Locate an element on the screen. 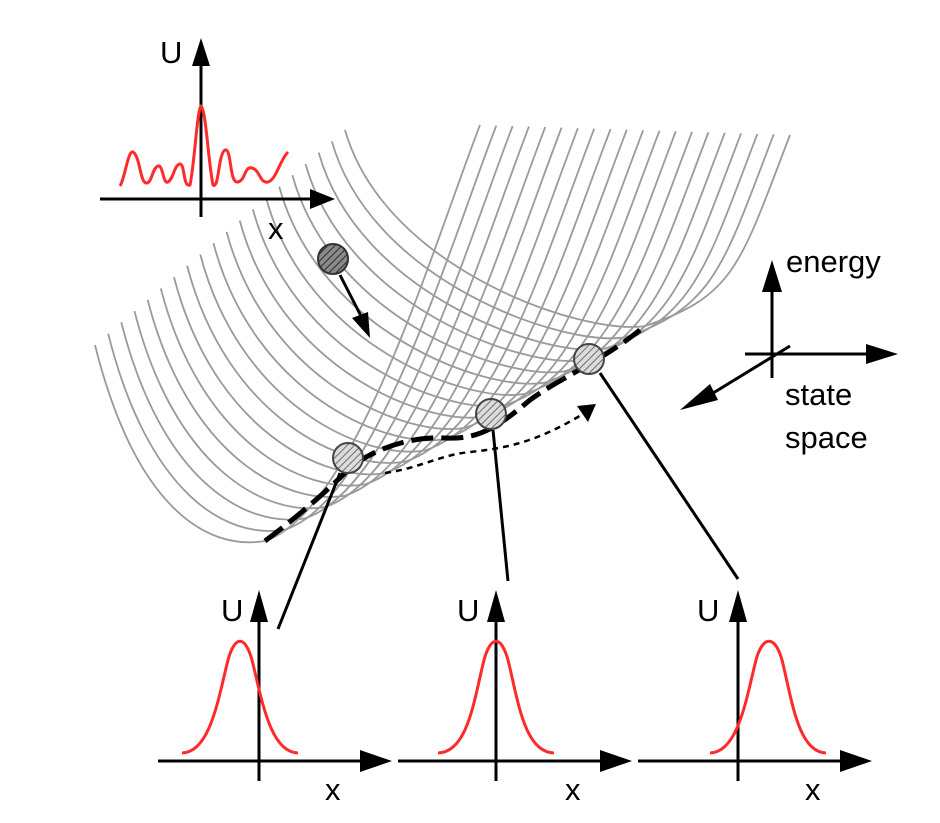 This screenshot has height=823, width=940. inset-mid-x-label: x is located at coordinates (573, 789).